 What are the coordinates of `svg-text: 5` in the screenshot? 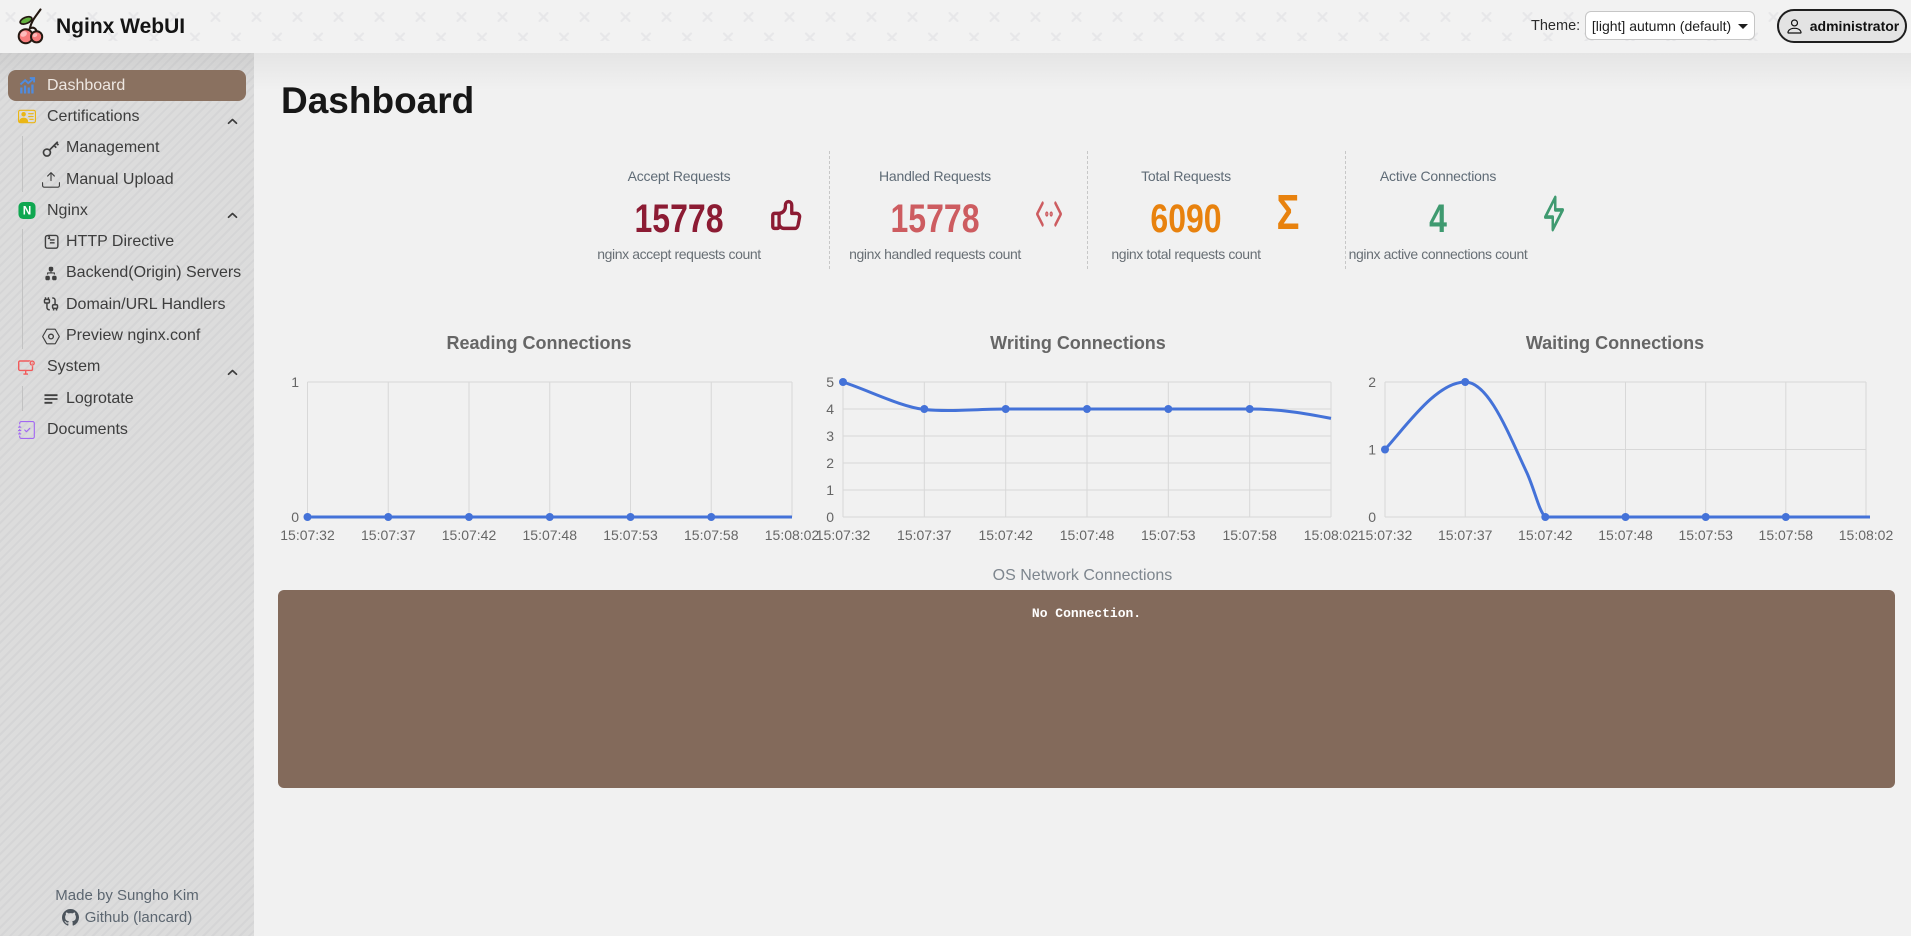 It's located at (830, 382).